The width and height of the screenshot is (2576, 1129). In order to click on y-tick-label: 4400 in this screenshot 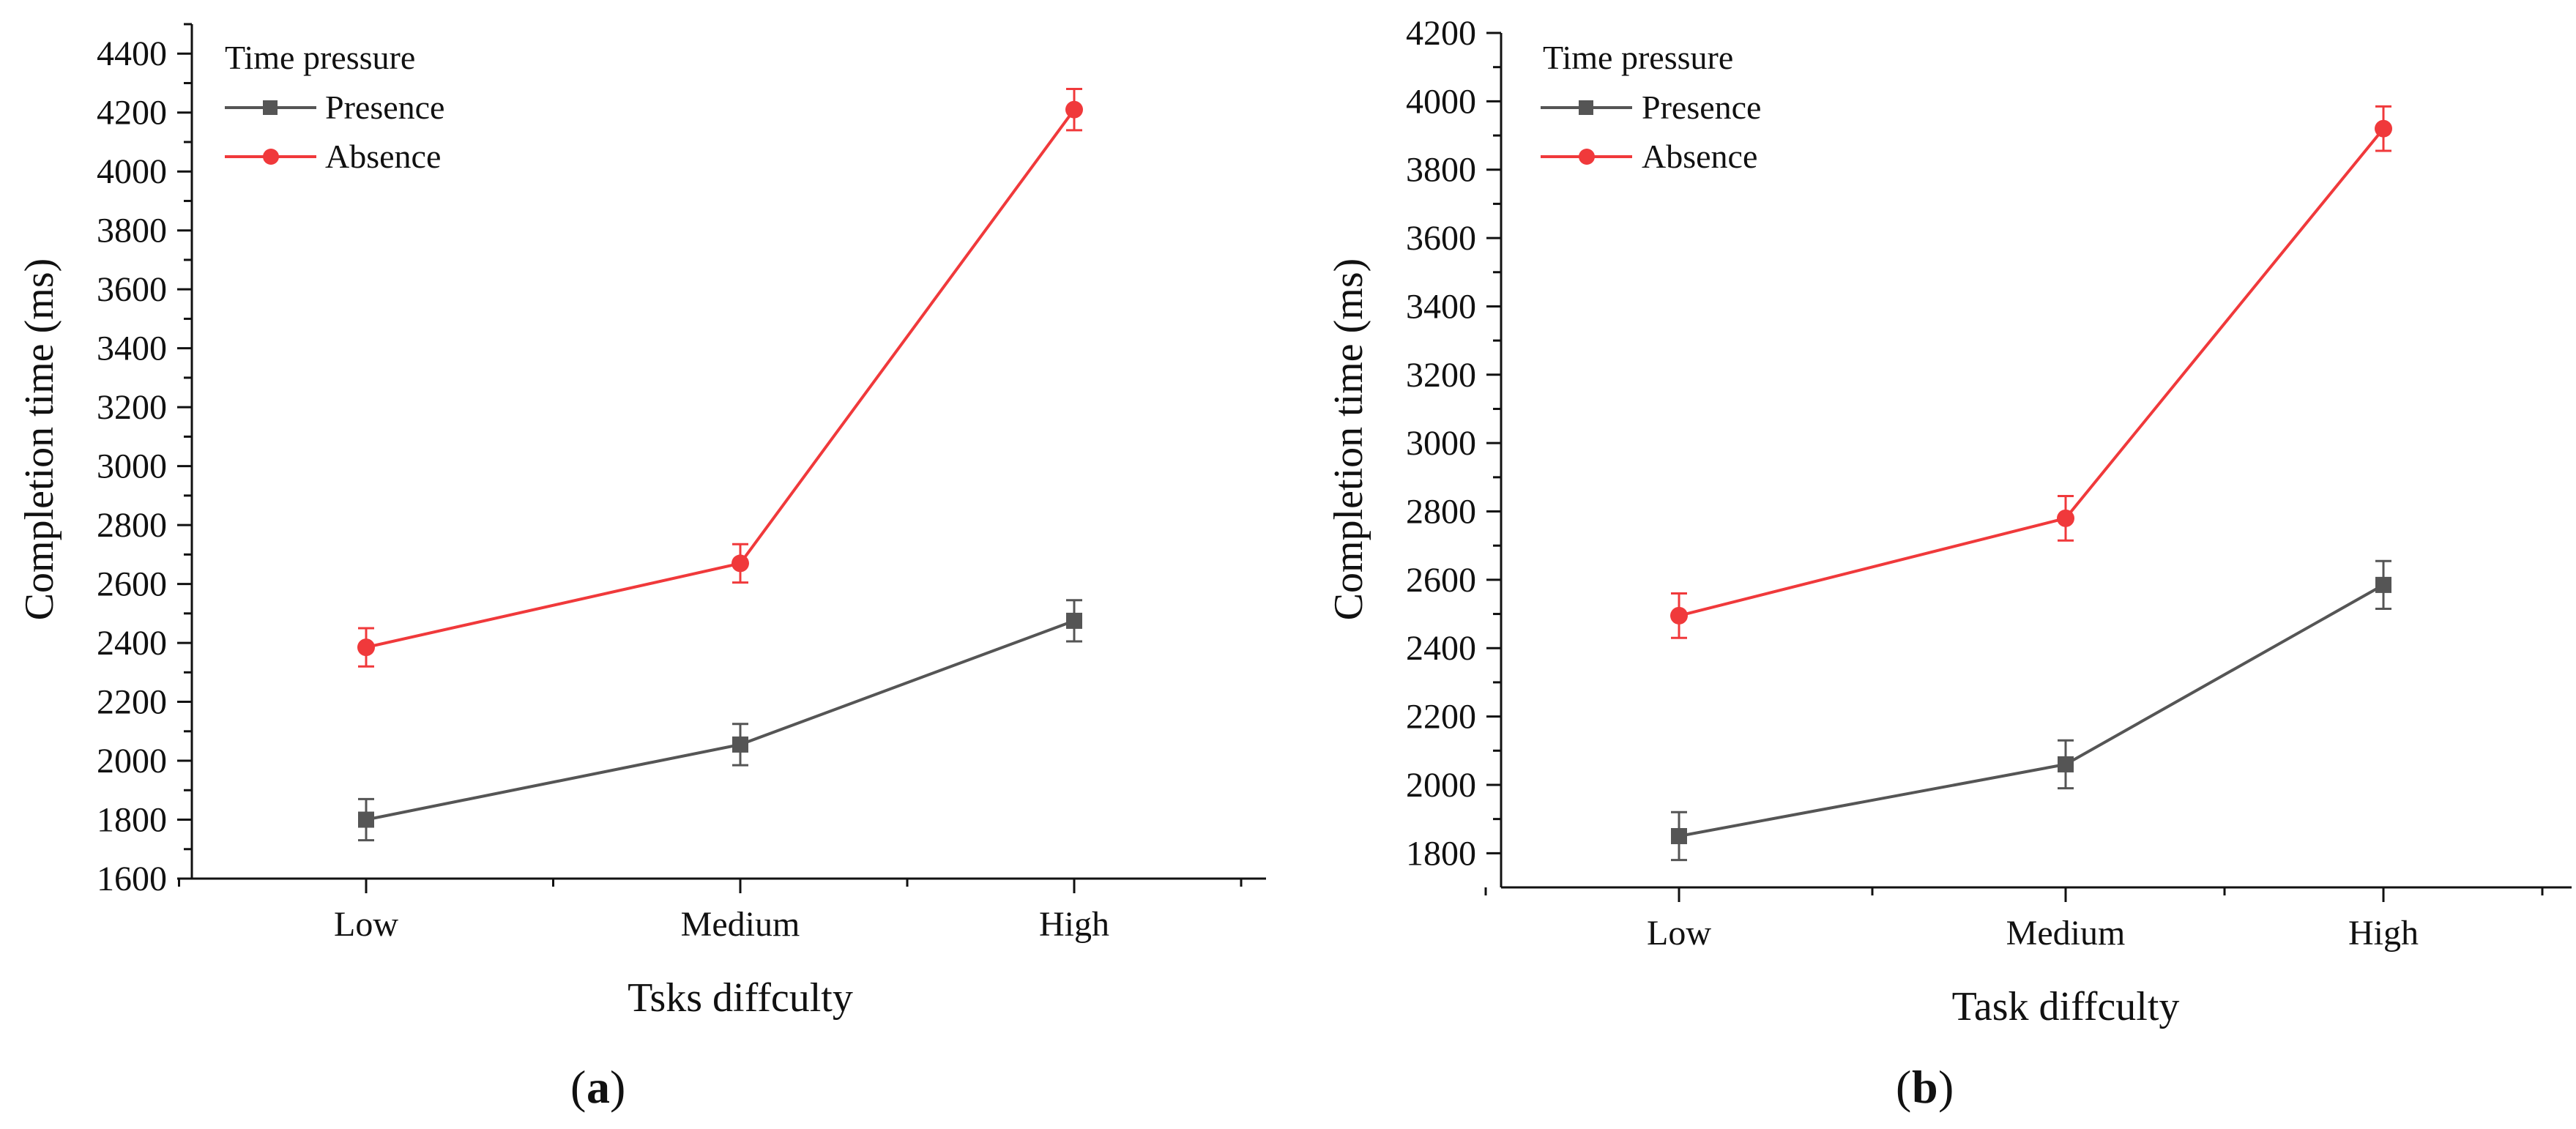, I will do `click(132, 53)`.